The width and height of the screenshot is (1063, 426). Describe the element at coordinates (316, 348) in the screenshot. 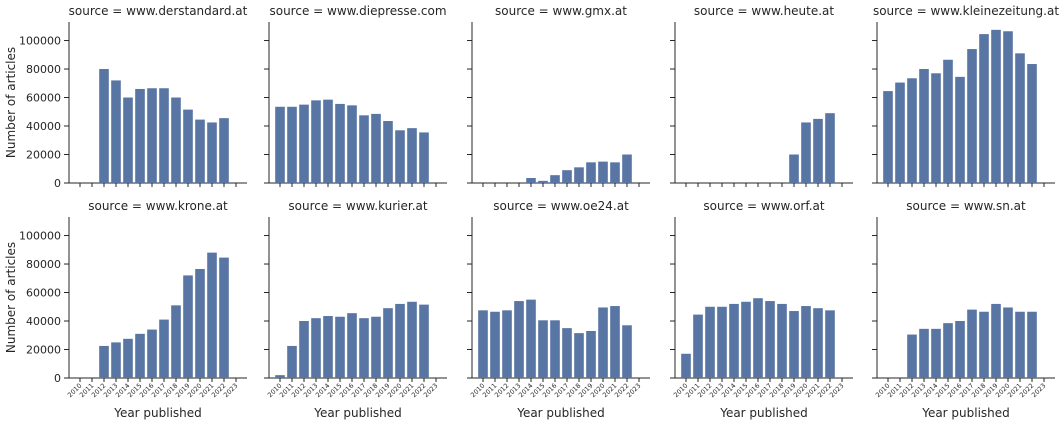

I see `bar-kurier-at-2013` at that location.